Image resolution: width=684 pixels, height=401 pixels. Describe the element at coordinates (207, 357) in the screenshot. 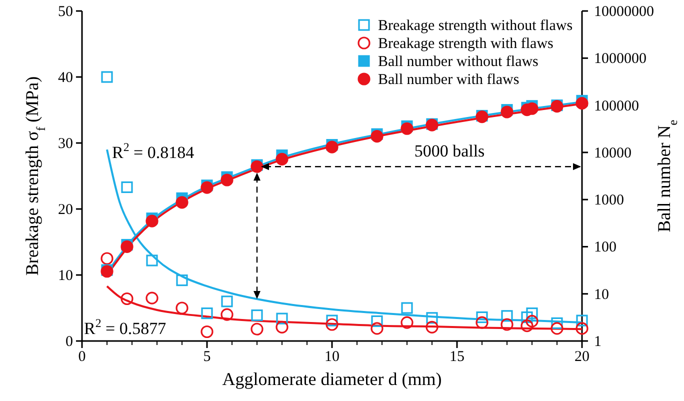

I see `x-tick-label: 5` at that location.